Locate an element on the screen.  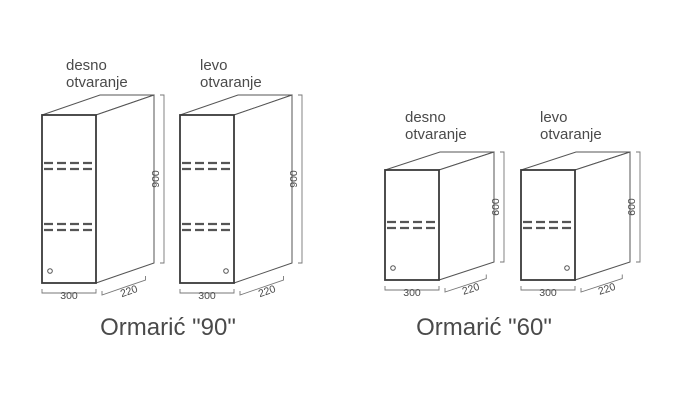
group-title-60: Ormarić "60" is located at coordinates (484, 327).